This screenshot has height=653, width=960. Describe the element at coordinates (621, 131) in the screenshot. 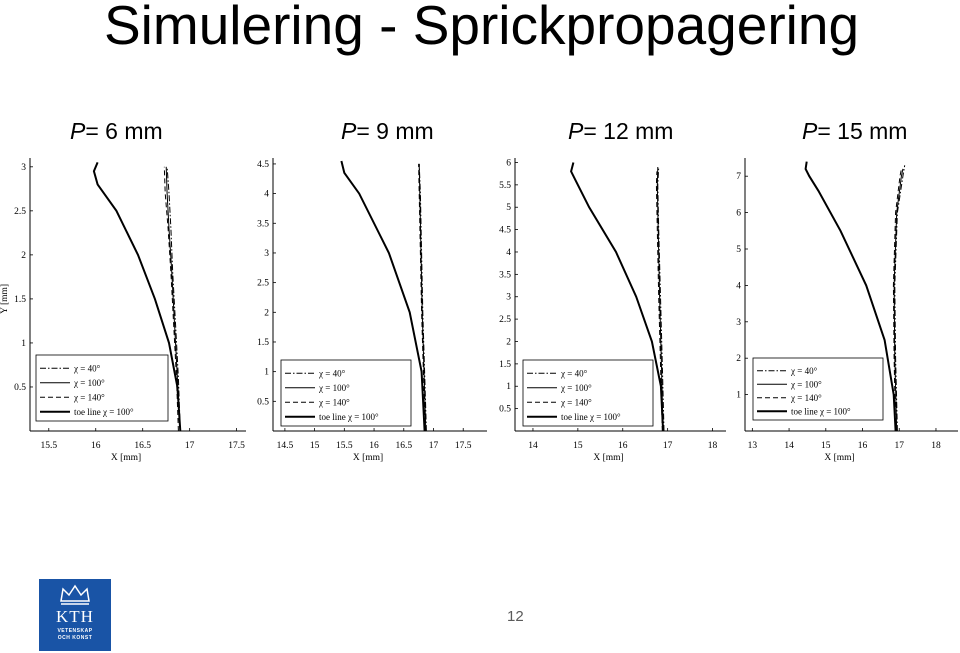

I see `chart-title-p12: P= 12 mm` at that location.